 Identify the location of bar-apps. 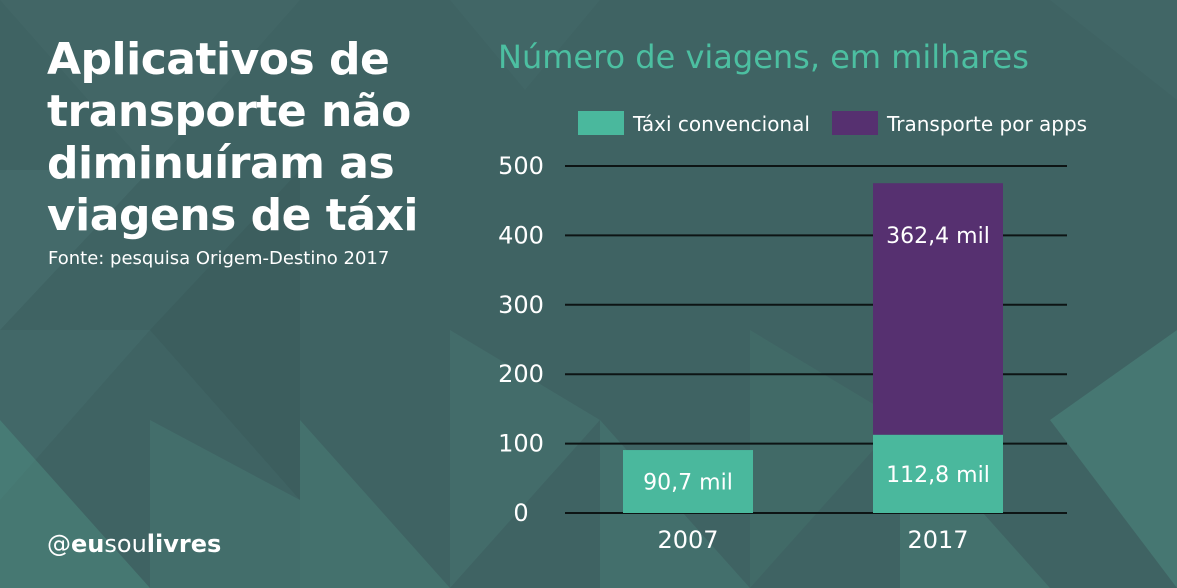
(938, 309).